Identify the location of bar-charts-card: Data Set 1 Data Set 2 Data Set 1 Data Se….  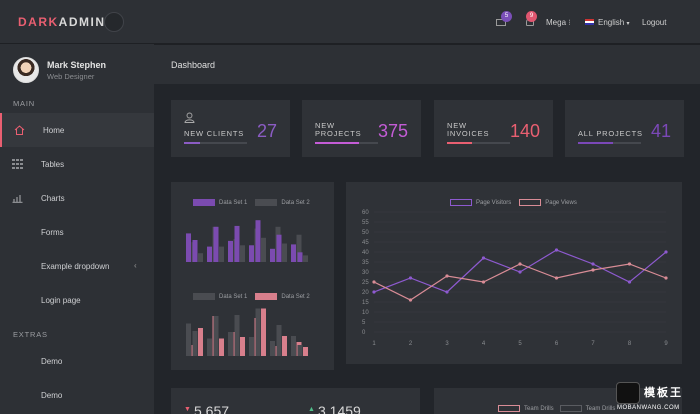
(252, 276).